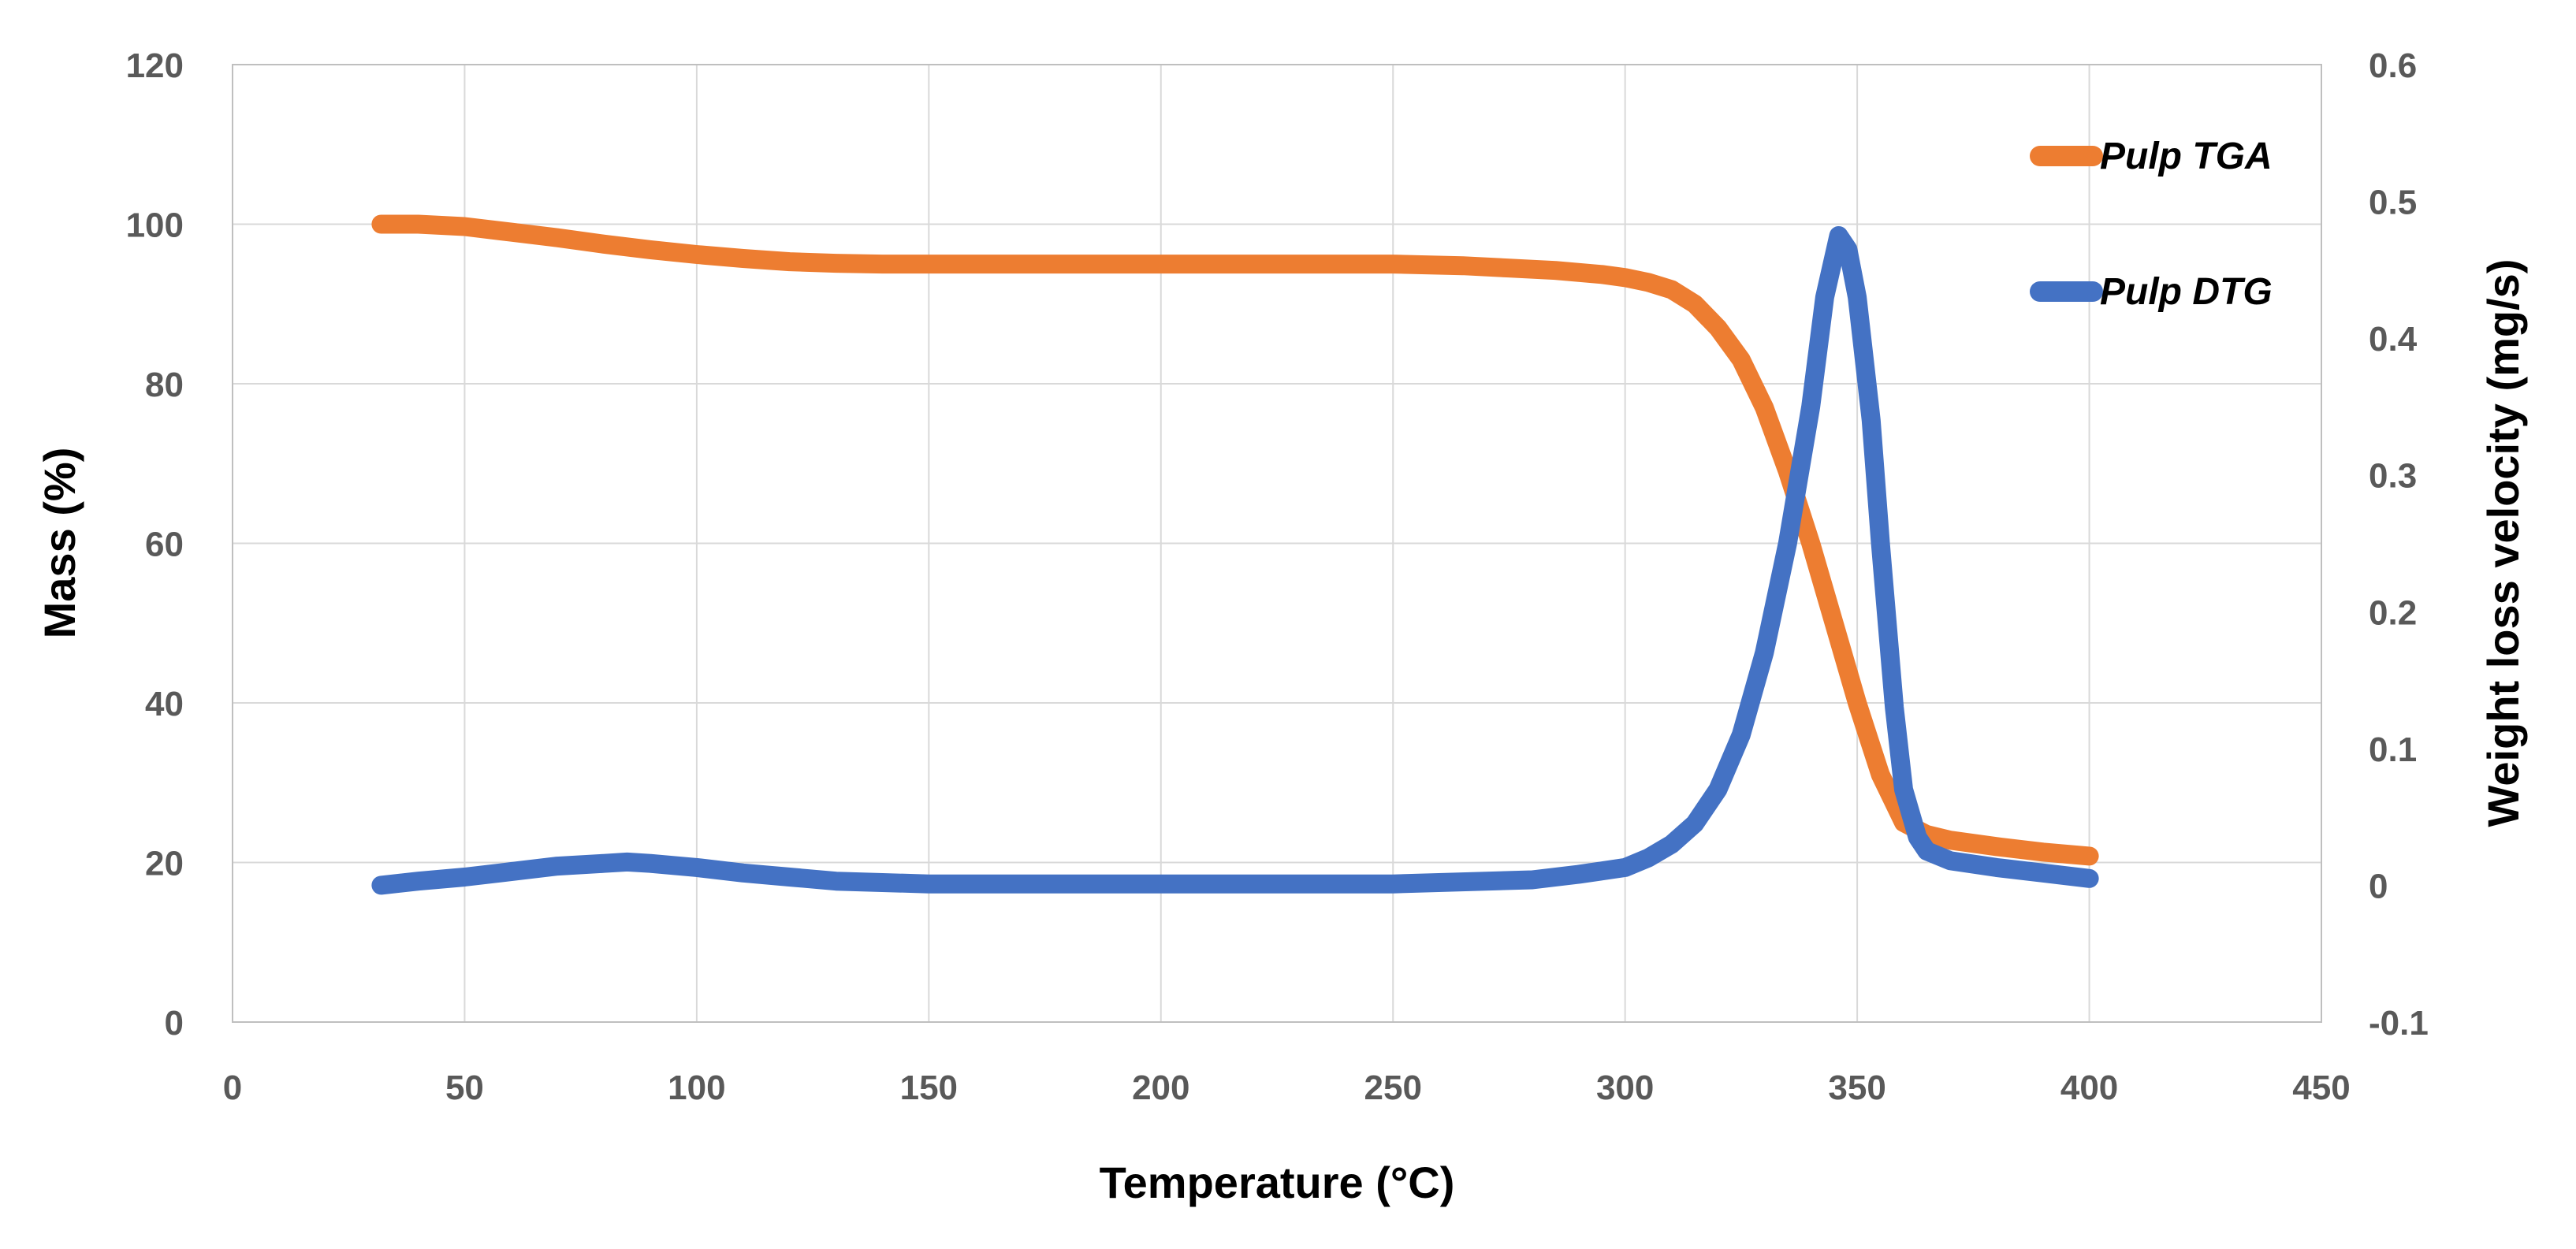 The image size is (2576, 1249). I want to click on y2-tick-label: 0.4, so click(2393, 339).